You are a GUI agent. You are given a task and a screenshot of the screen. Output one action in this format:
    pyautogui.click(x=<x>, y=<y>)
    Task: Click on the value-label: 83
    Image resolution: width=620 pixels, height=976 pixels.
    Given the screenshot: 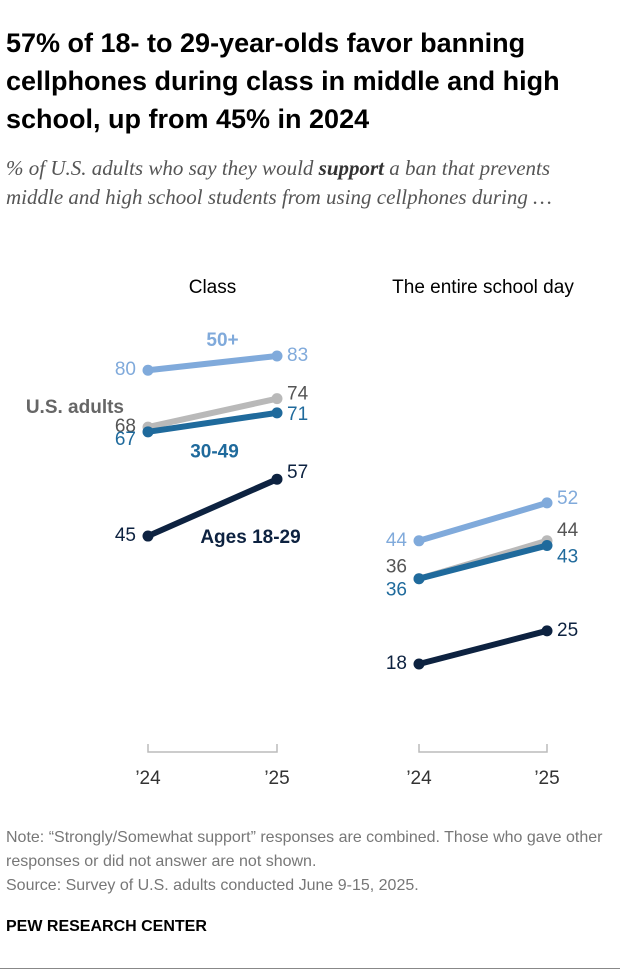 What is the action you would take?
    pyautogui.click(x=297, y=355)
    